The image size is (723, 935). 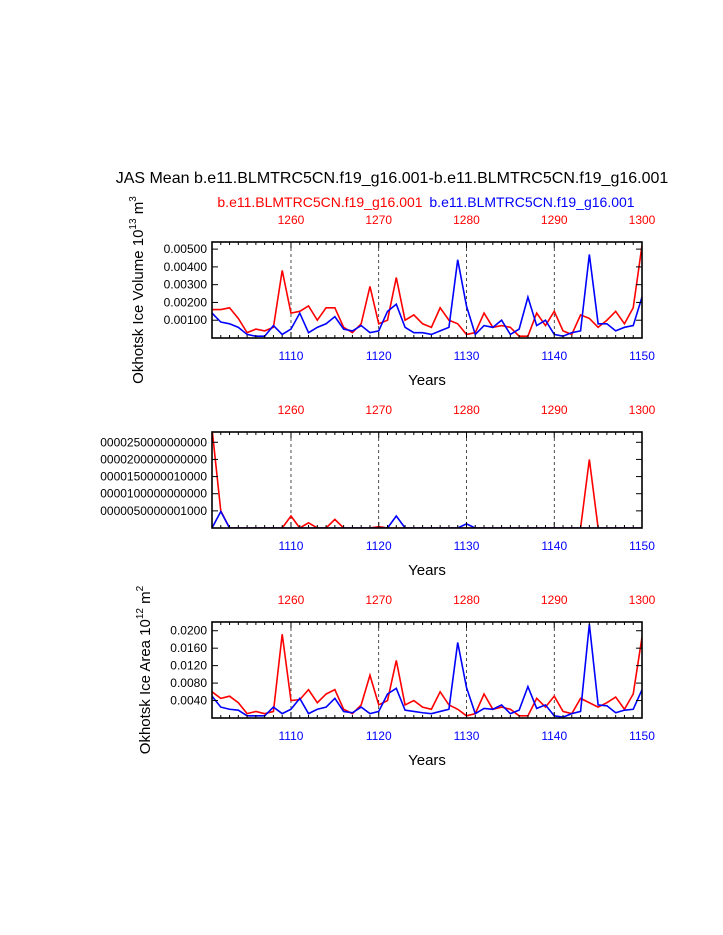 I want to click on y-tick-label: 0.00300, so click(x=186, y=285).